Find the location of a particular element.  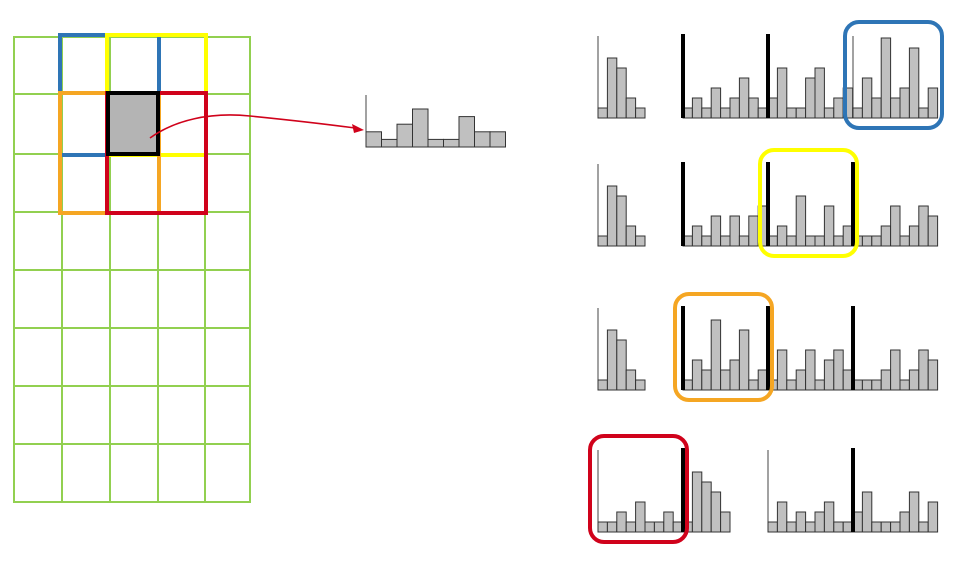

grid-cell-r5-c3 is located at coordinates (181, 357).